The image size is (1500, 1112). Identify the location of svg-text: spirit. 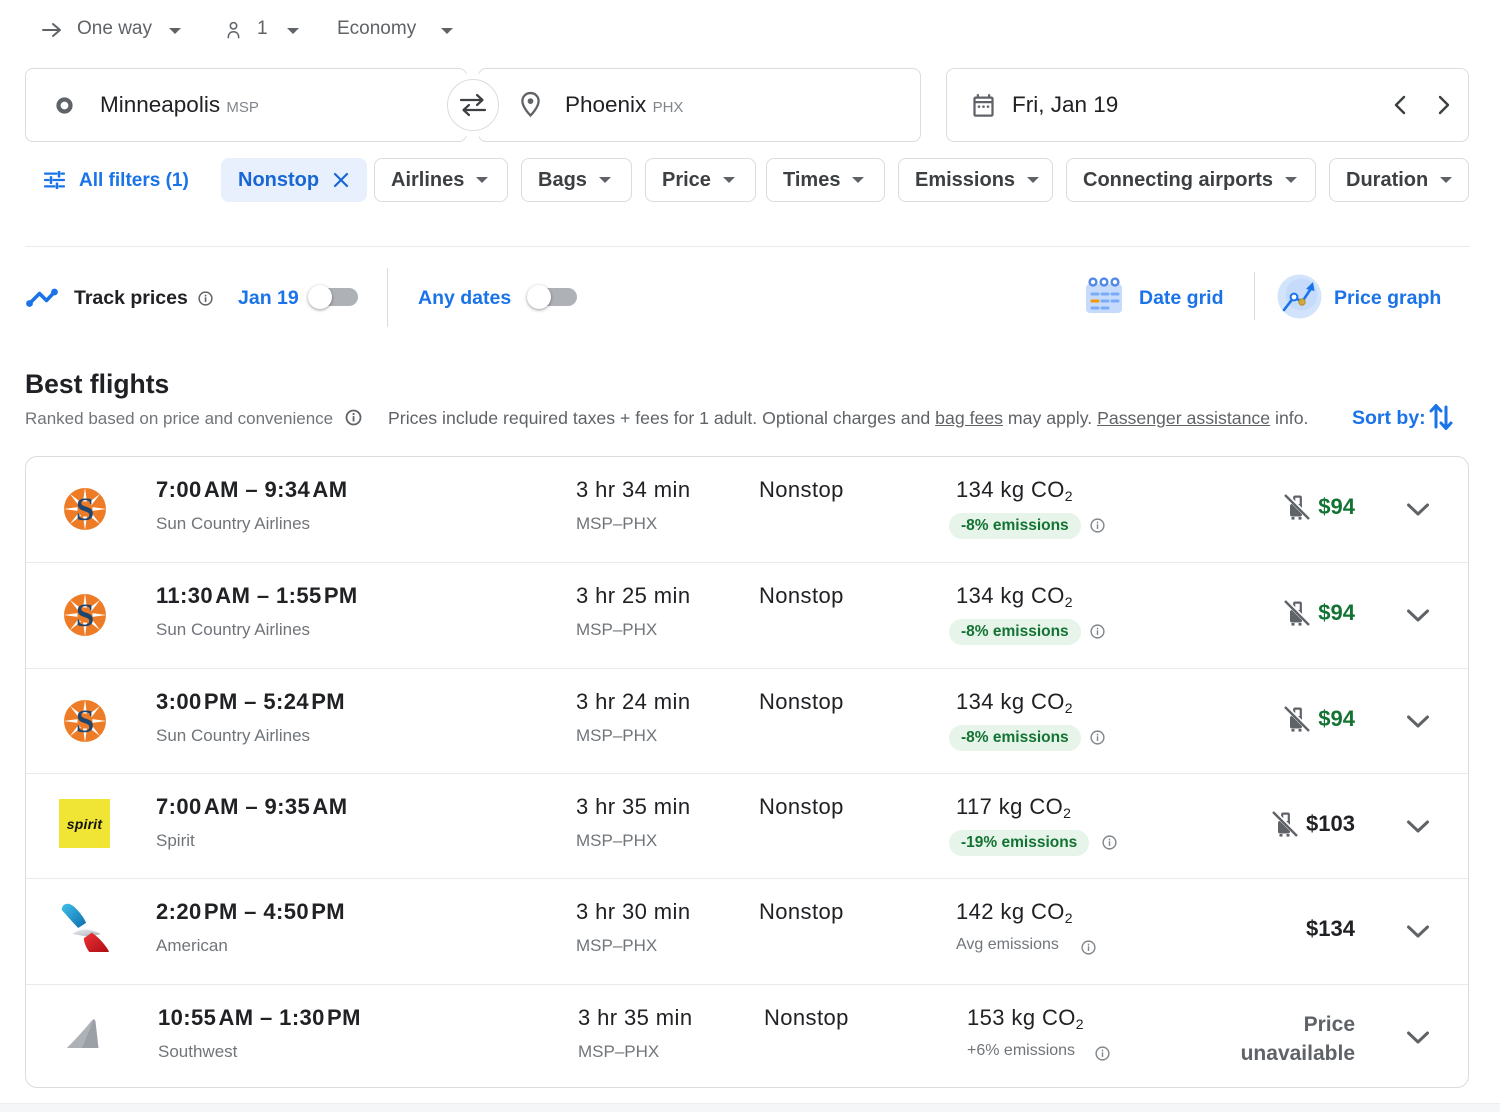
(85, 824).